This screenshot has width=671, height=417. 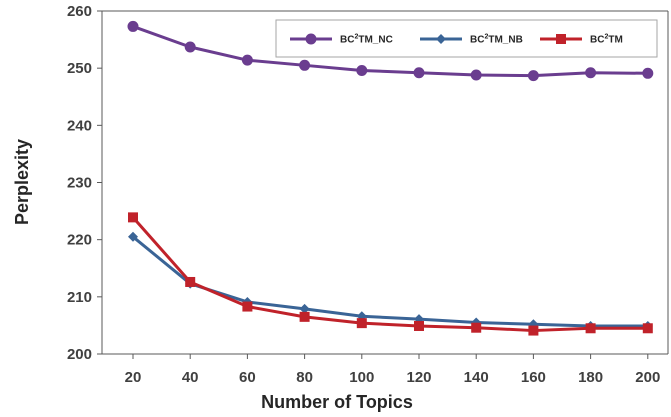 I want to click on legend-label: BC2TM, so click(x=606, y=40).